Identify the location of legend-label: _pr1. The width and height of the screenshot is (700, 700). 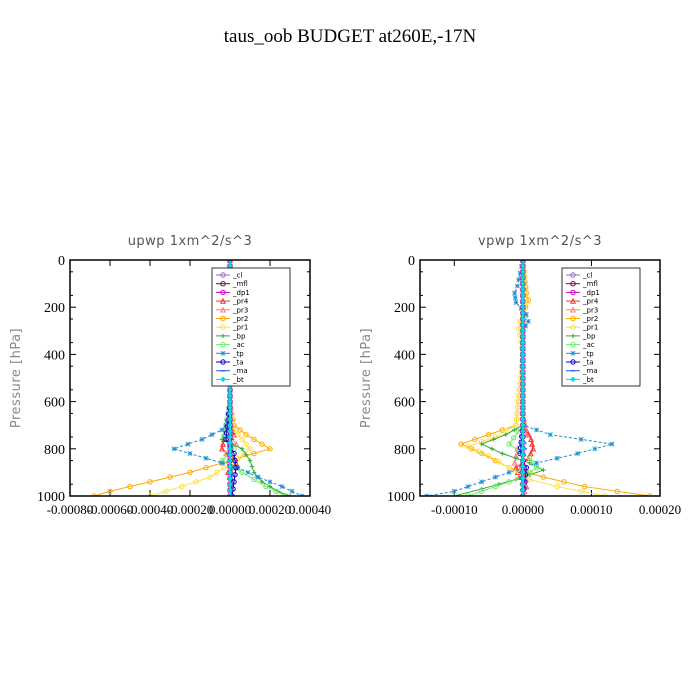
(590, 328).